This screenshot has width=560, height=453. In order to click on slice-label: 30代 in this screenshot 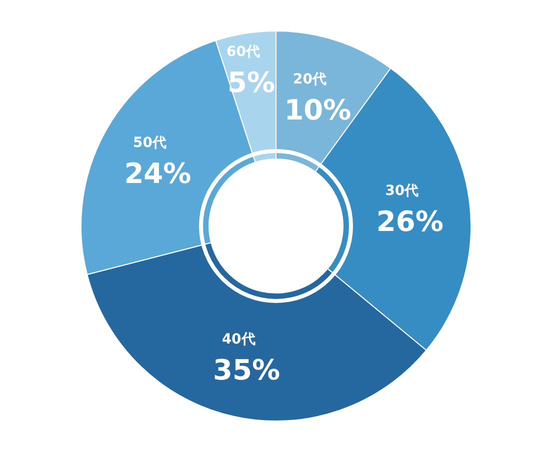, I will do `click(402, 191)`.